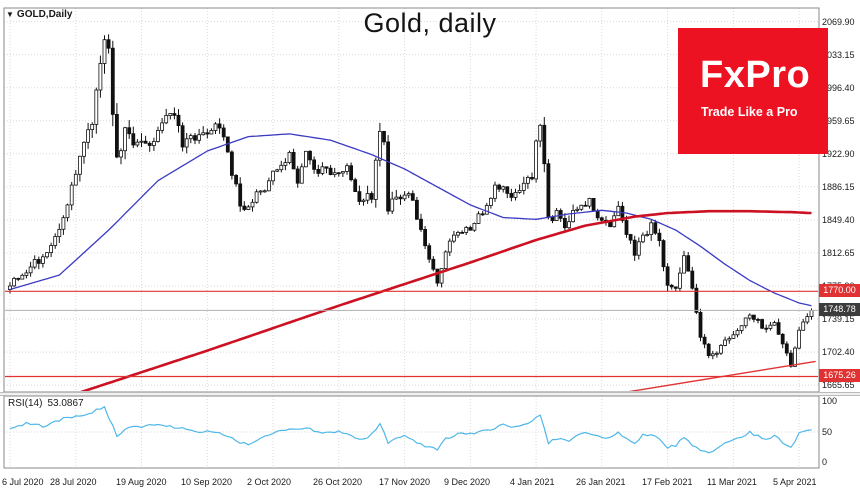  I want to click on fxpro-logo-name: FxPro, so click(755, 75).